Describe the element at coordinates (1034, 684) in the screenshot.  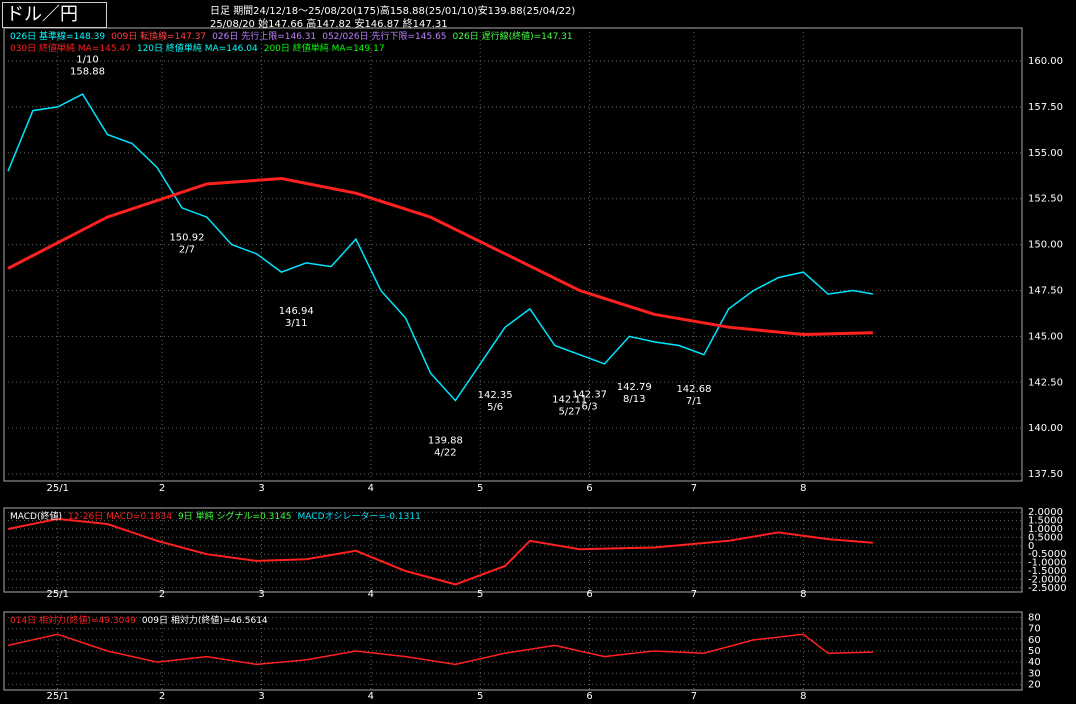
I see `y-tick-label: 20` at that location.